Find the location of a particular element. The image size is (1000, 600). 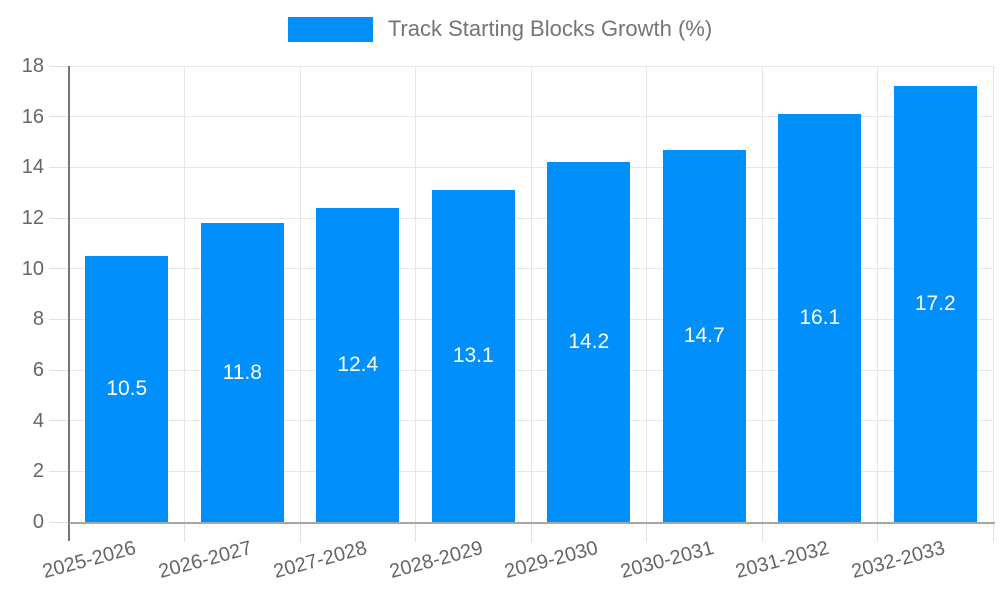

bar-value-label: 11.8 is located at coordinates (242, 372).